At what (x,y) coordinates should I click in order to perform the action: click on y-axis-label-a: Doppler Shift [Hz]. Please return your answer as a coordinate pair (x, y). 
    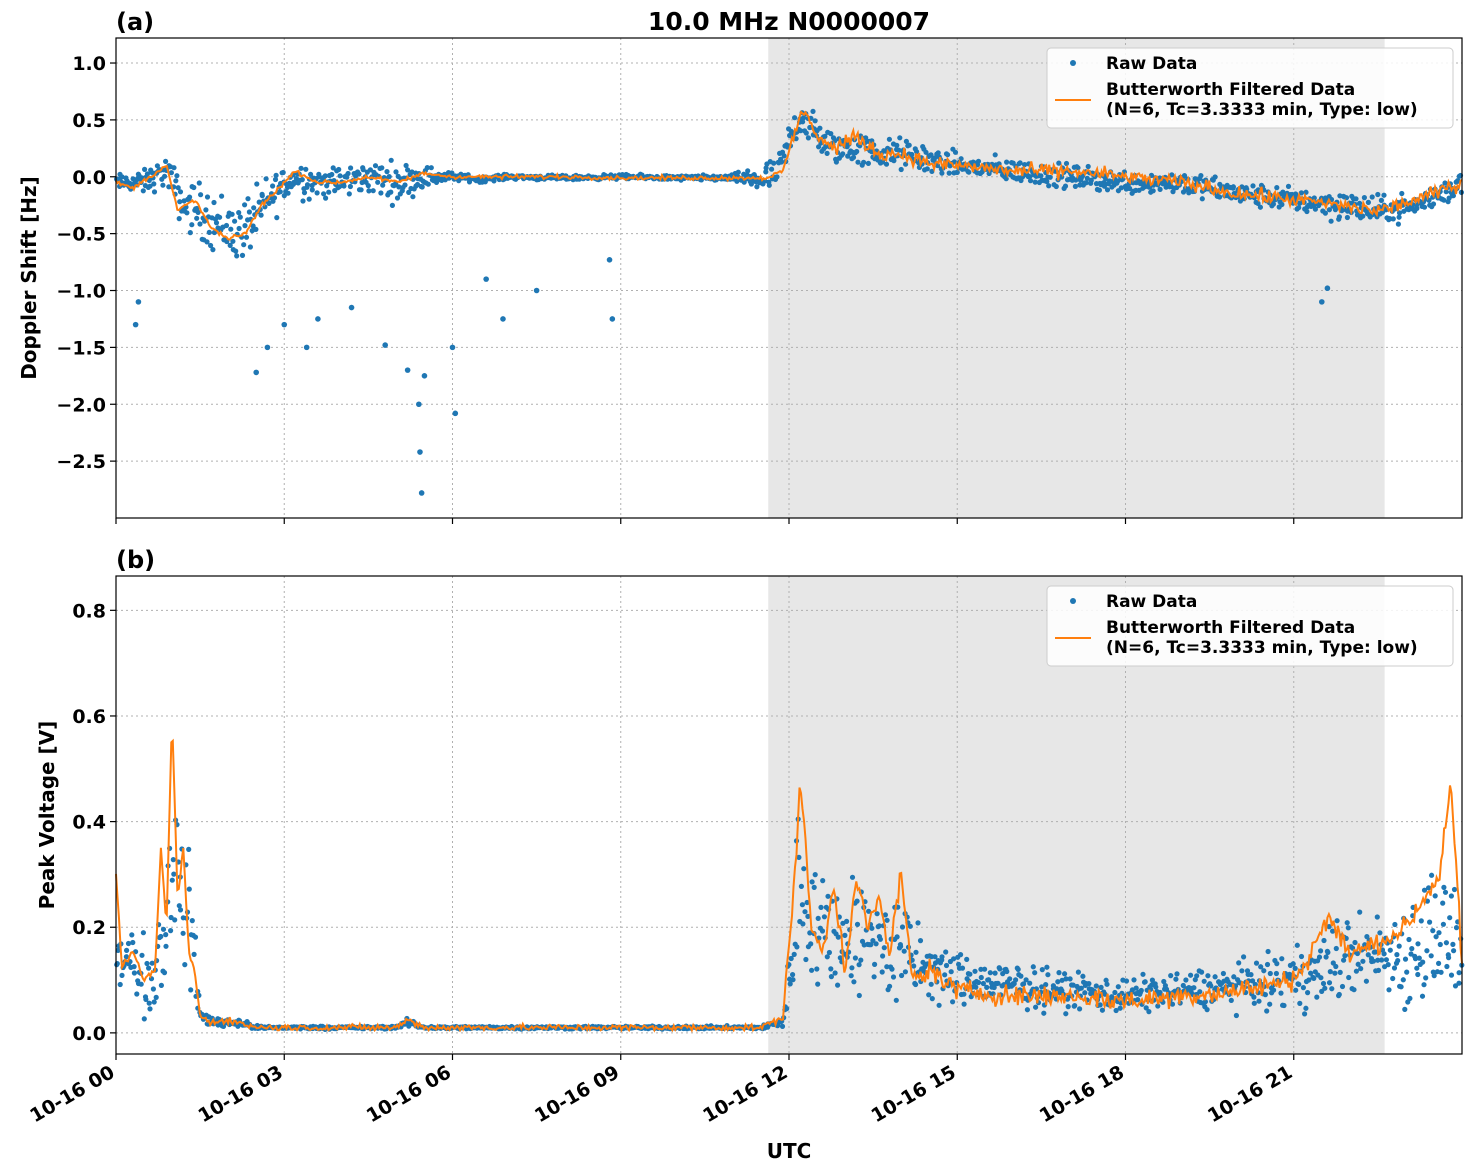
    Looking at the image, I should click on (29, 278).